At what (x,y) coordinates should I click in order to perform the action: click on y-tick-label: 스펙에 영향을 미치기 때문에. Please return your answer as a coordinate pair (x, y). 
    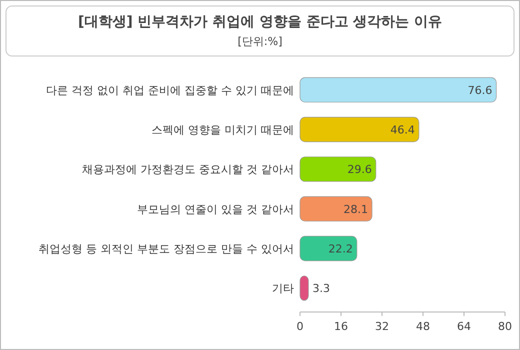
    Looking at the image, I should click on (223, 130).